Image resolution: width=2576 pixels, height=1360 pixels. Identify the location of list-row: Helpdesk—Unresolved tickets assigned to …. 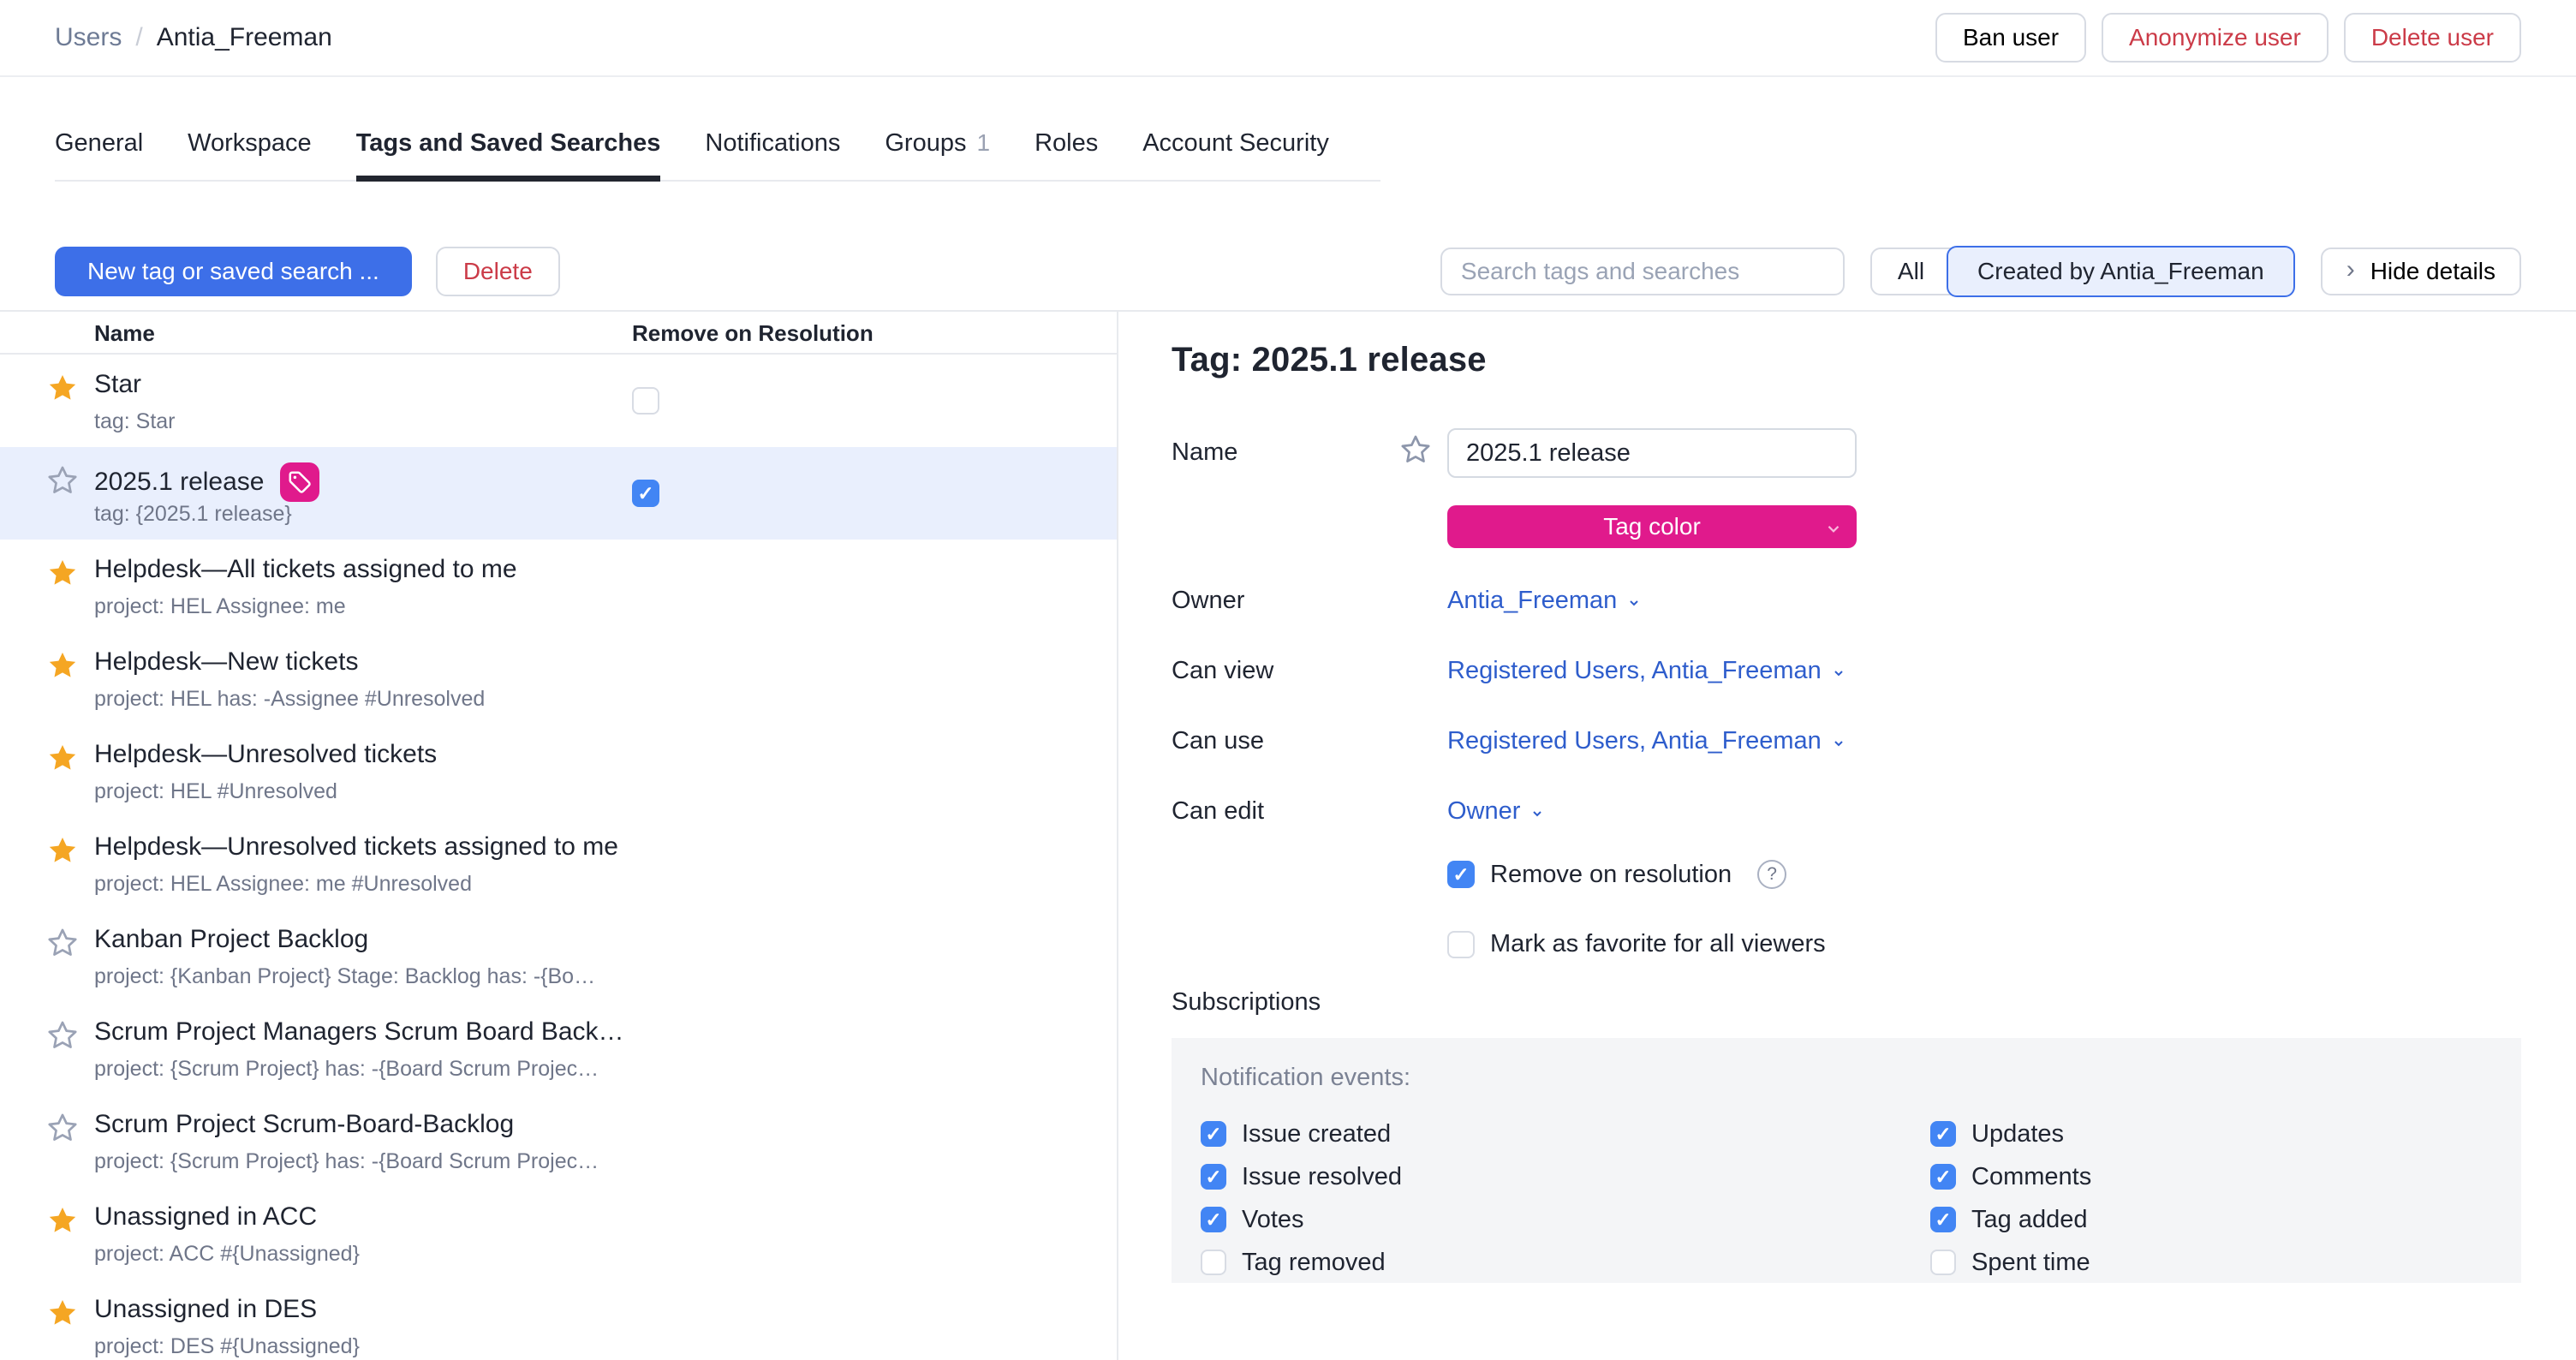
(558, 863).